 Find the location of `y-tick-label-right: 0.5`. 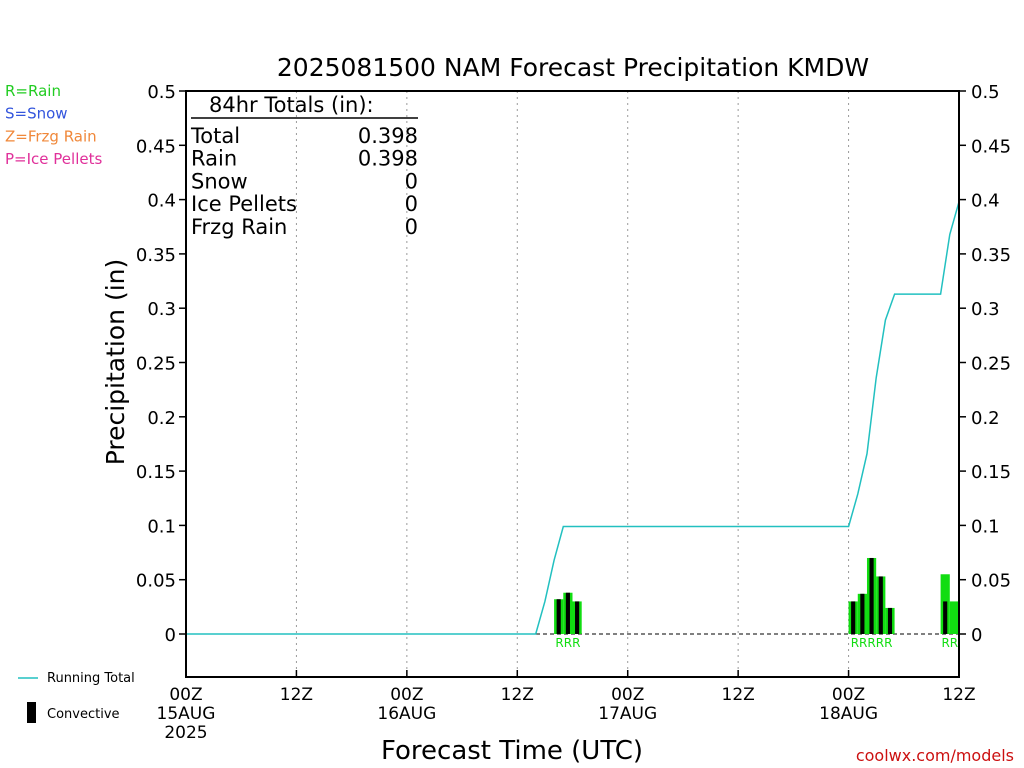

y-tick-label-right: 0.5 is located at coordinates (985, 92).